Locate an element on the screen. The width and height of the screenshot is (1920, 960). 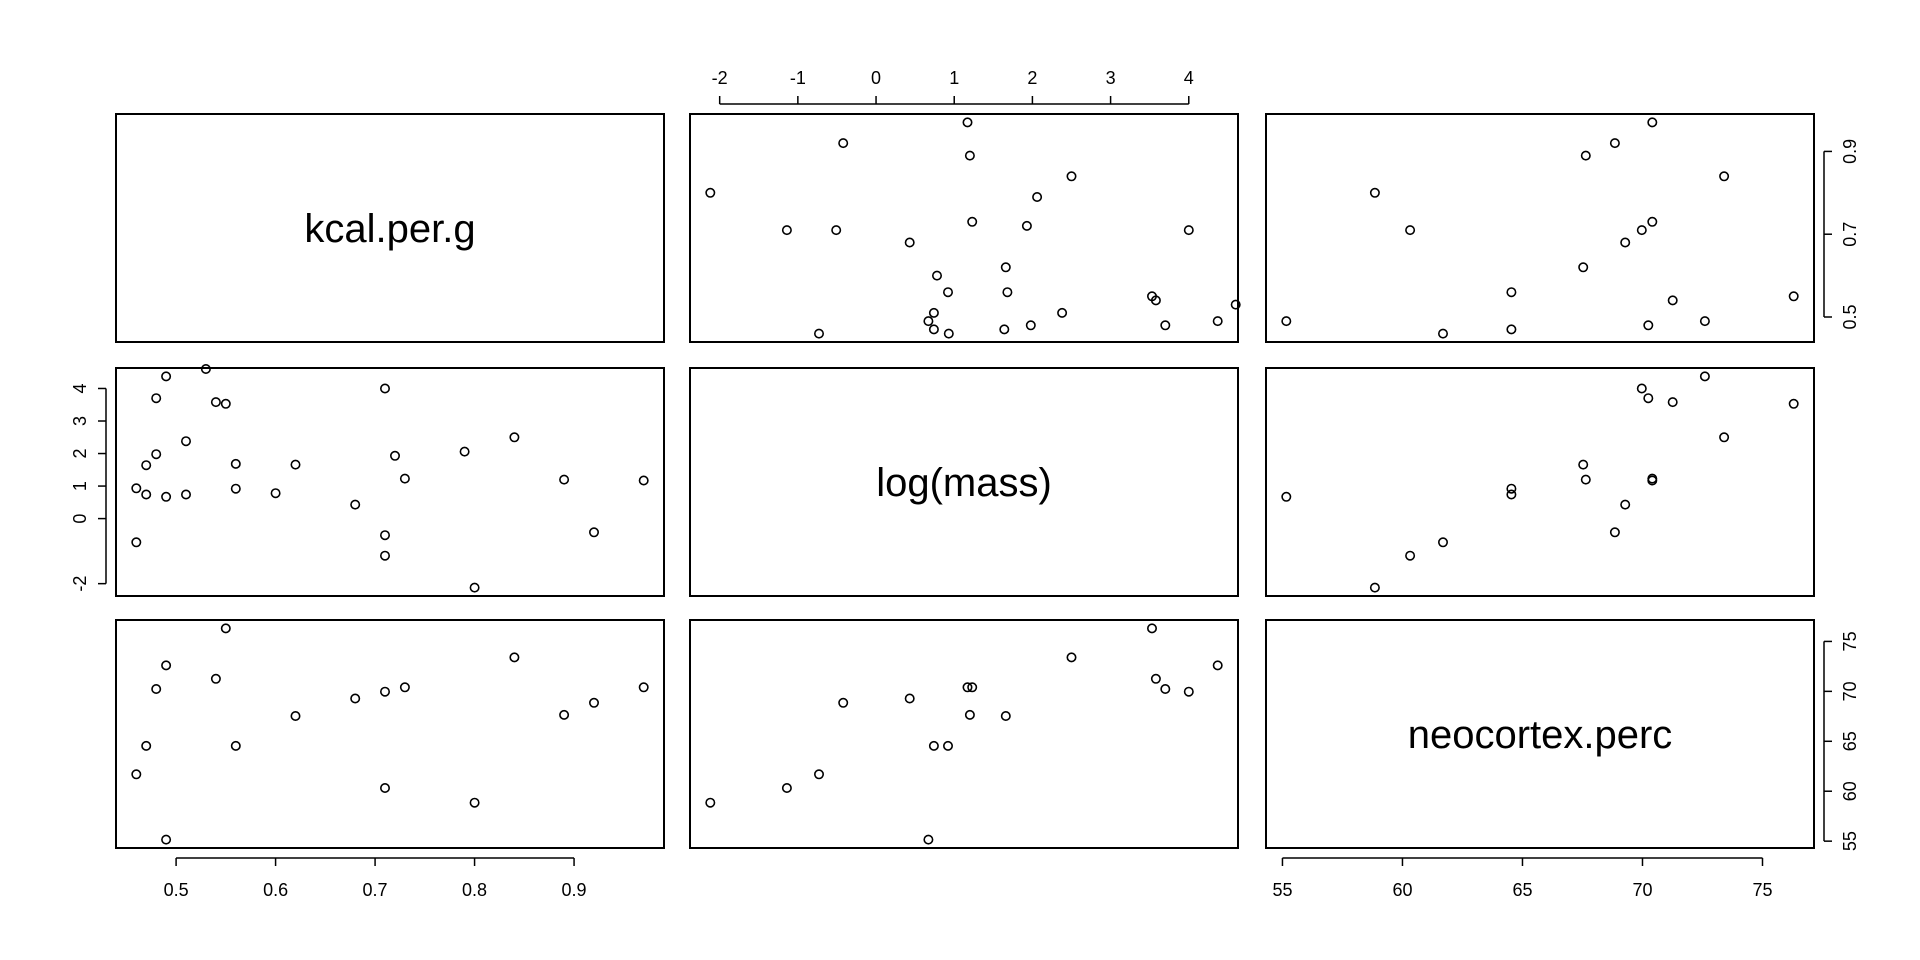
bottom-tick-label-col3: 75 is located at coordinates (1762, 890).